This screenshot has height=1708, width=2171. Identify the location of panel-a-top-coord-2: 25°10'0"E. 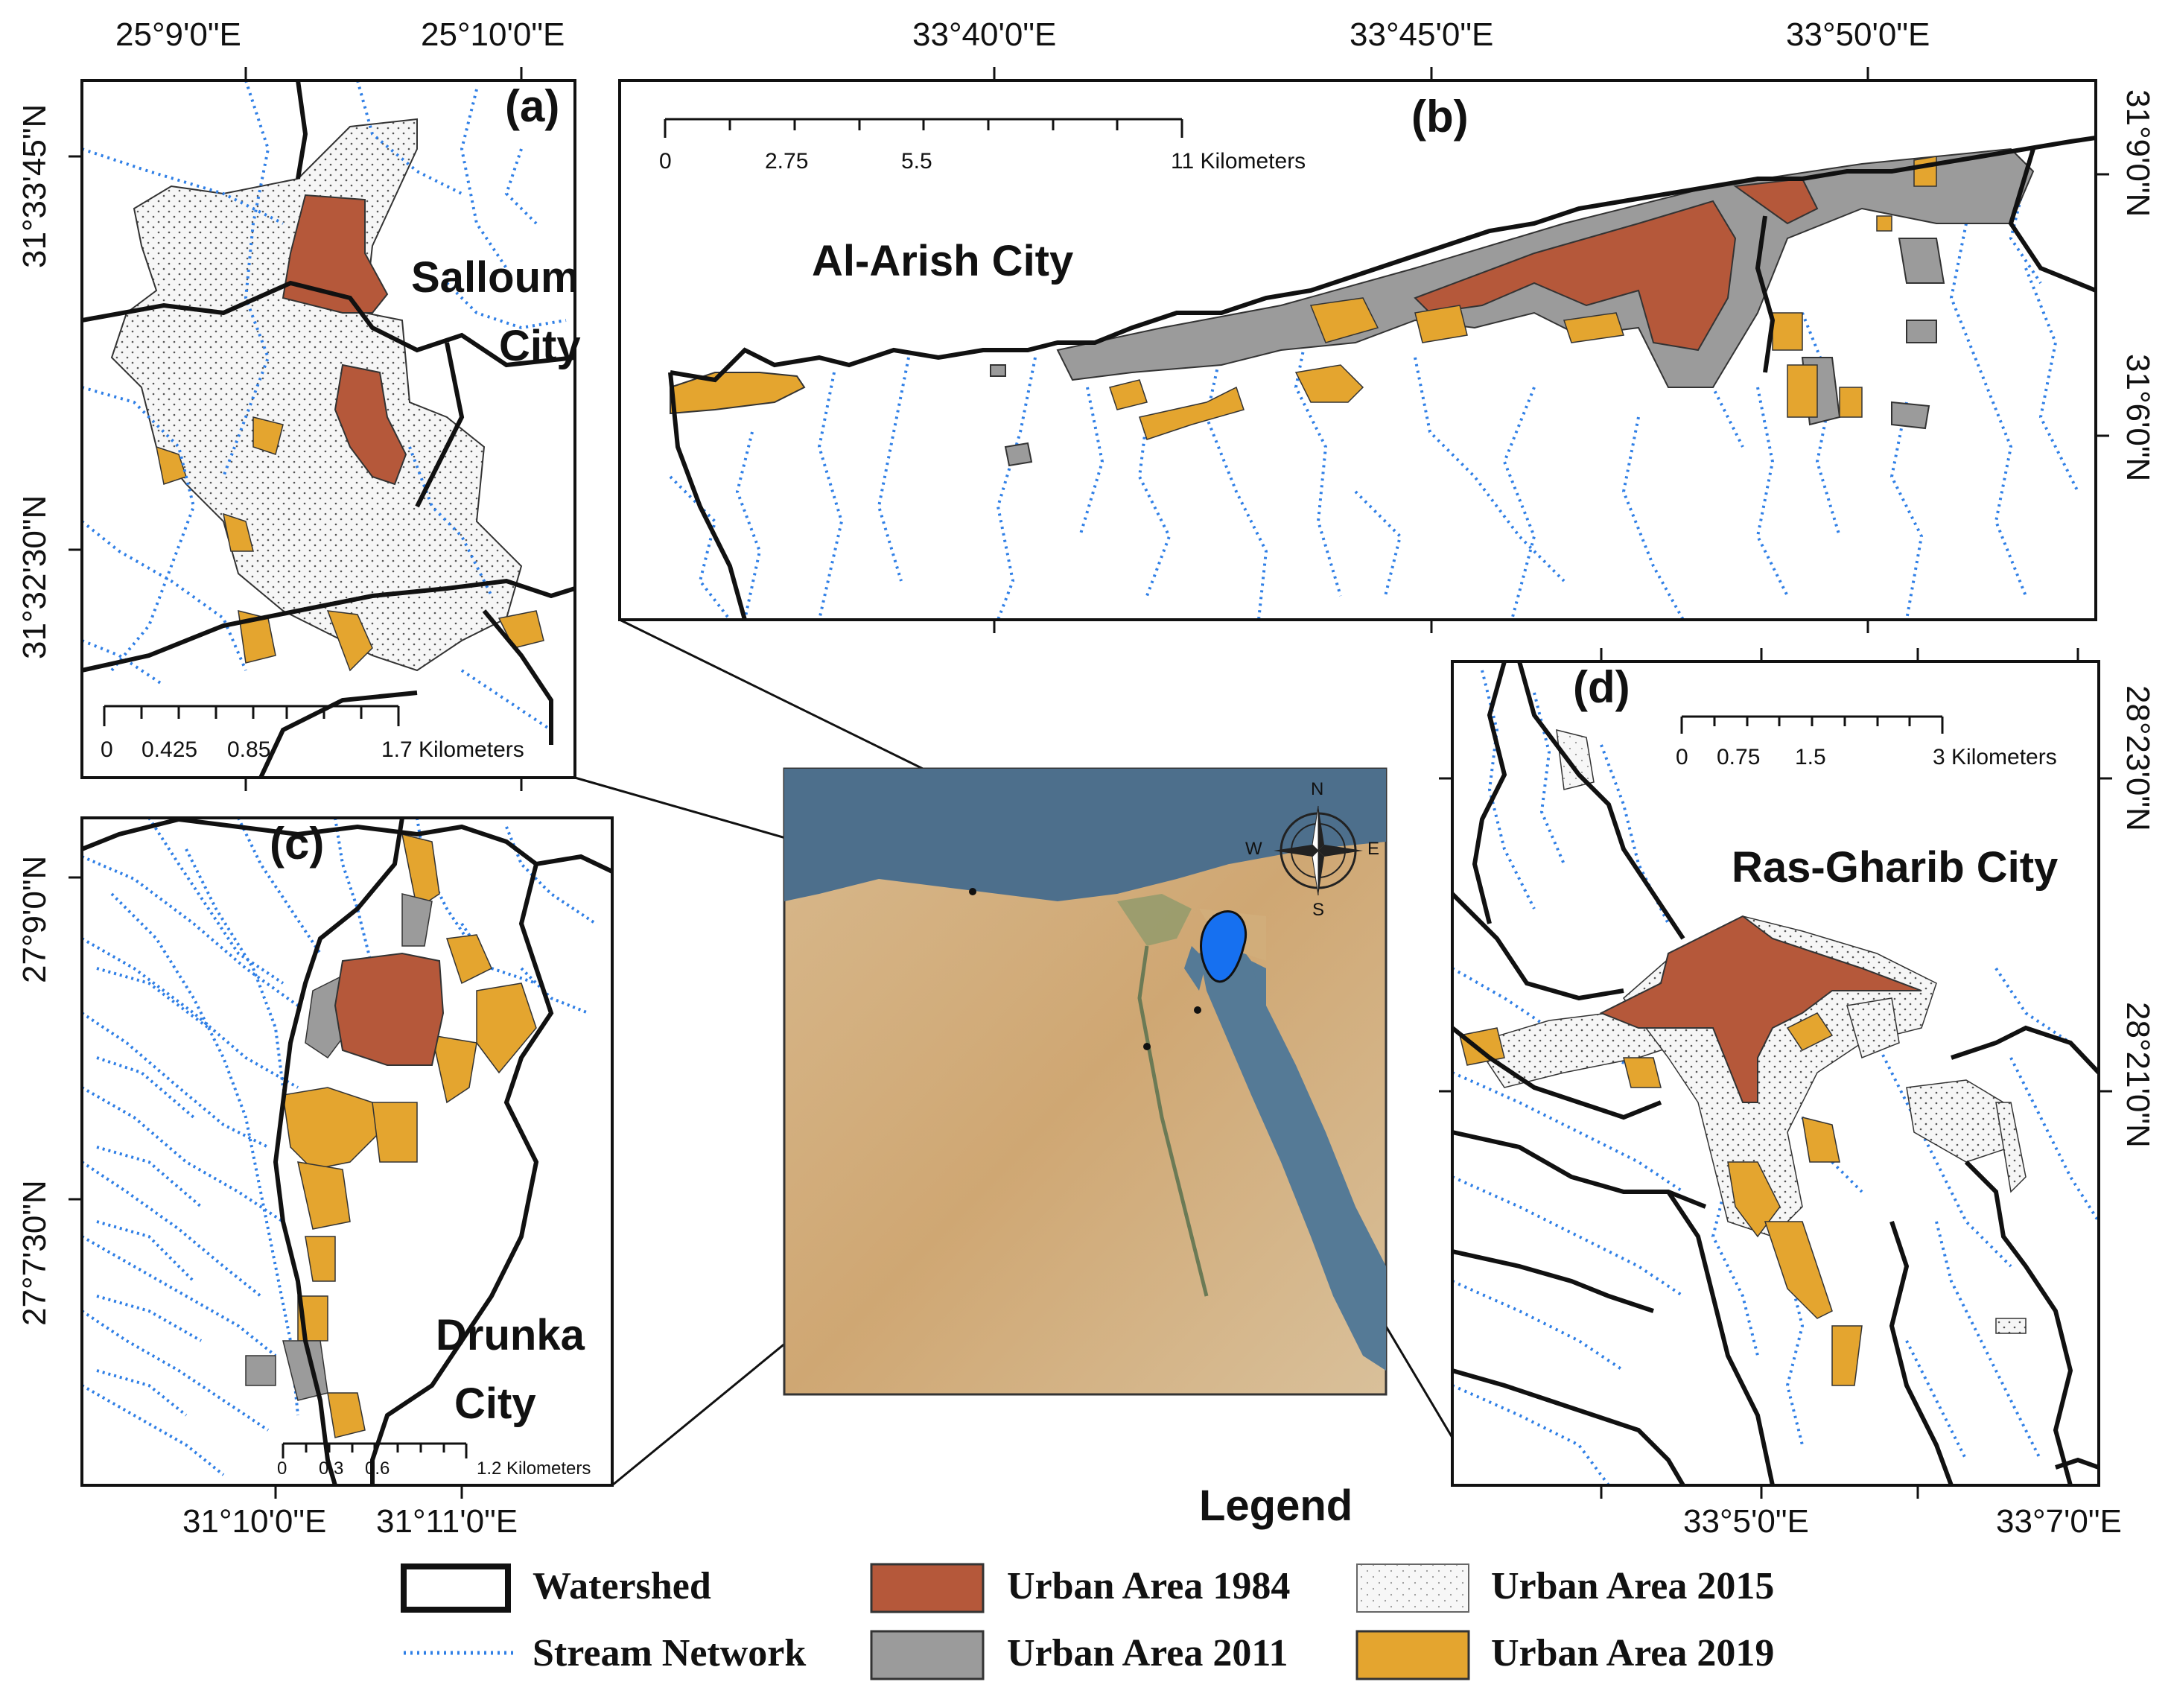
(493, 34).